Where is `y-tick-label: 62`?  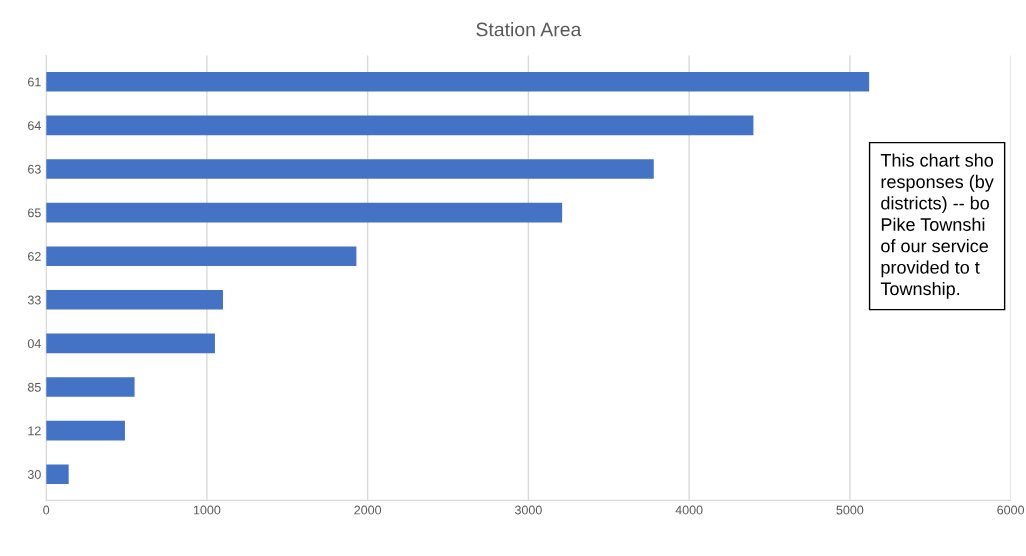 y-tick-label: 62 is located at coordinates (34, 256).